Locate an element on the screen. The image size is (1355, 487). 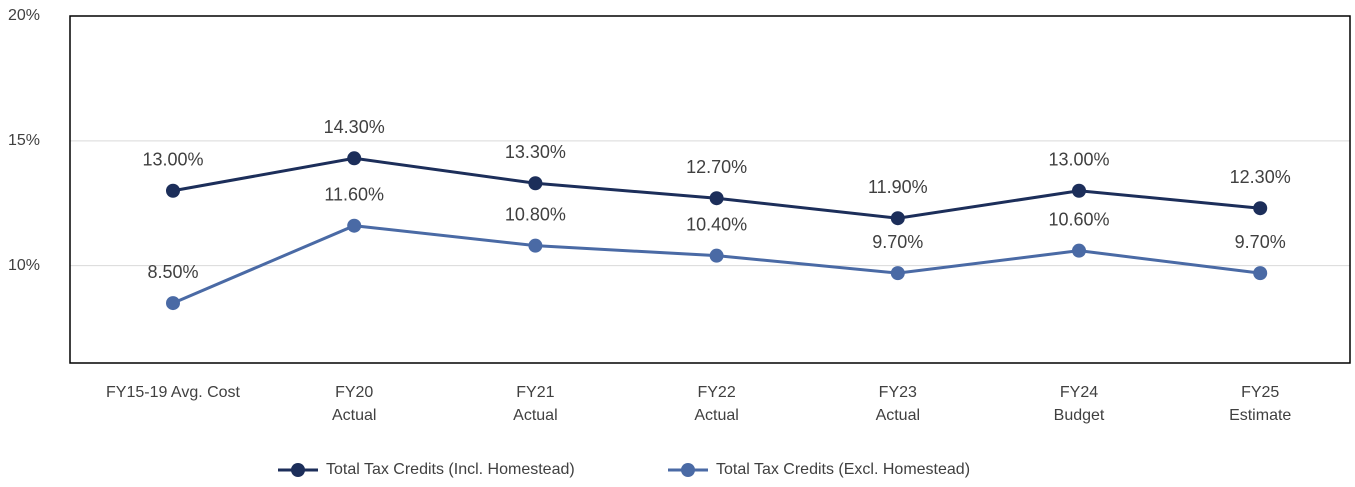
data-label: 8.50% is located at coordinates (172, 272).